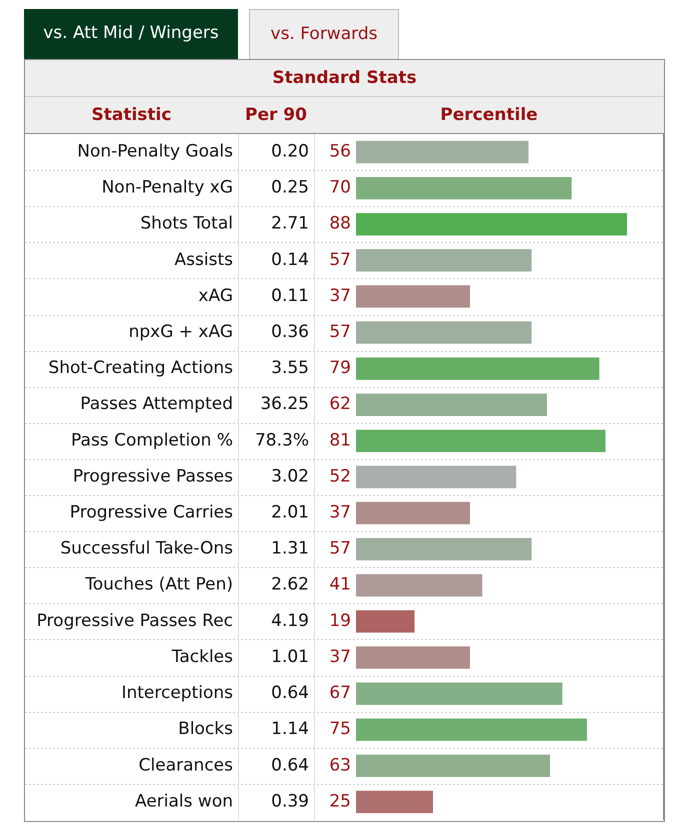  What do you see at coordinates (167, 188) in the screenshot?
I see `y-tick-label: Non-Penalty xG` at bounding box center [167, 188].